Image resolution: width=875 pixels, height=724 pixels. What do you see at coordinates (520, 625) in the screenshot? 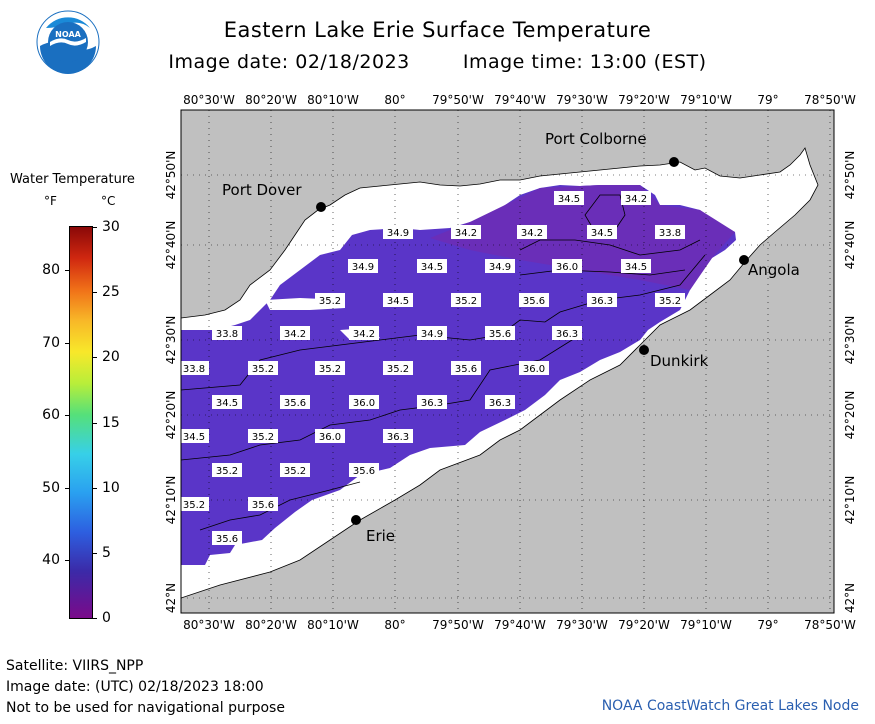
I see `longitude-label-bottom: 79°40'W` at bounding box center [520, 625].